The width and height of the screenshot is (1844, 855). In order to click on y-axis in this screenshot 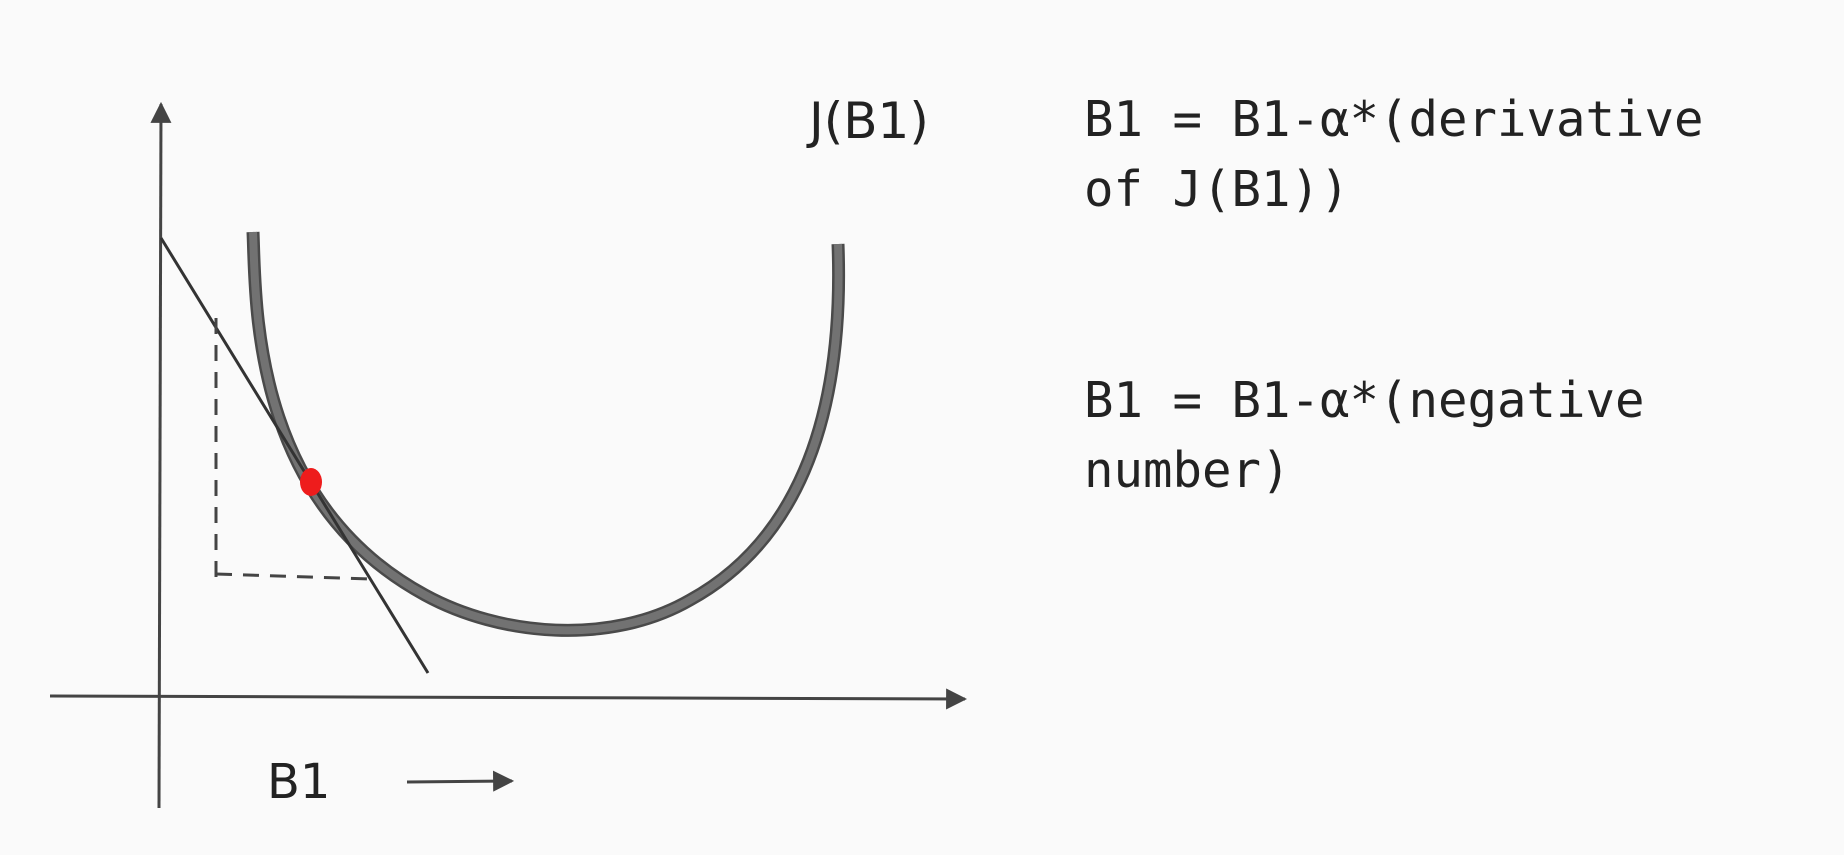, I will do `click(161, 455)`.